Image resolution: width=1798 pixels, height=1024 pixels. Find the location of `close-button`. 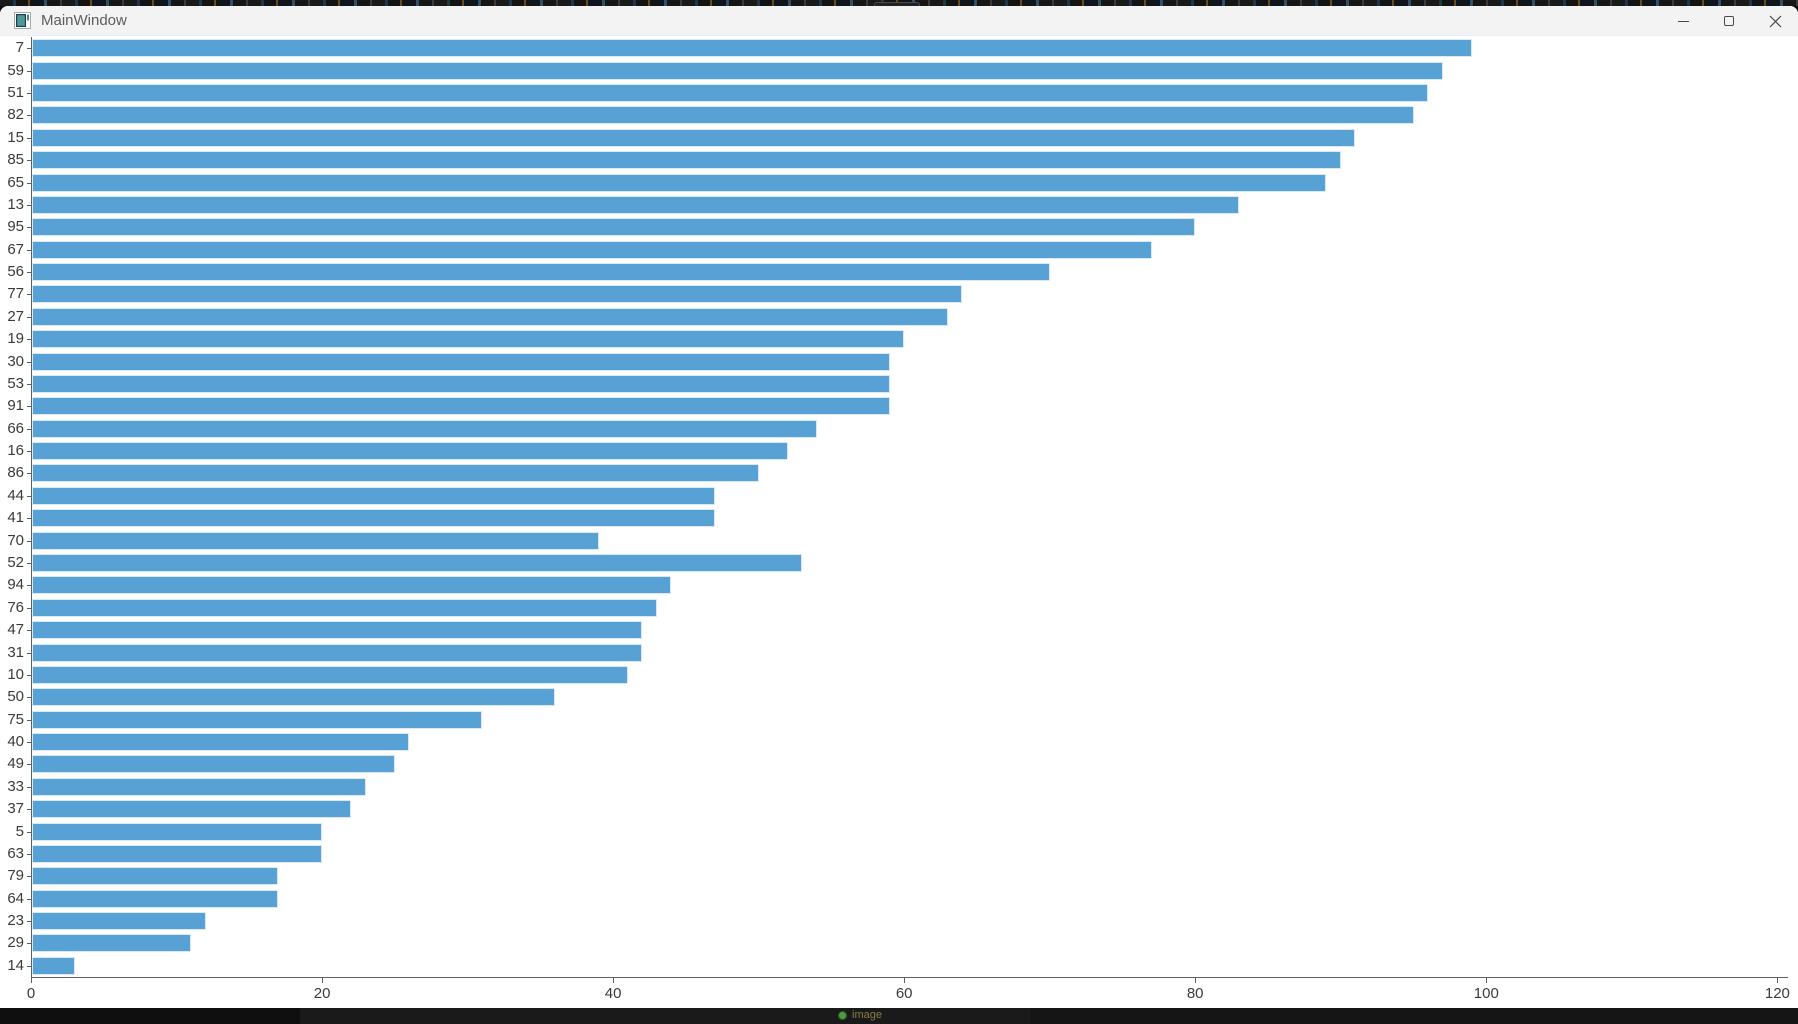

close-button is located at coordinates (1775, 21).